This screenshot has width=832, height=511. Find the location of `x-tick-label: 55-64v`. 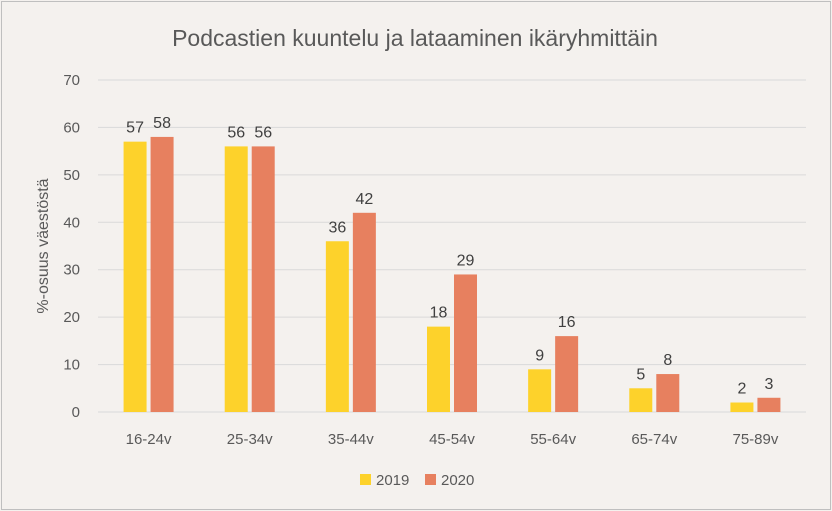

x-tick-label: 55-64v is located at coordinates (553, 439).